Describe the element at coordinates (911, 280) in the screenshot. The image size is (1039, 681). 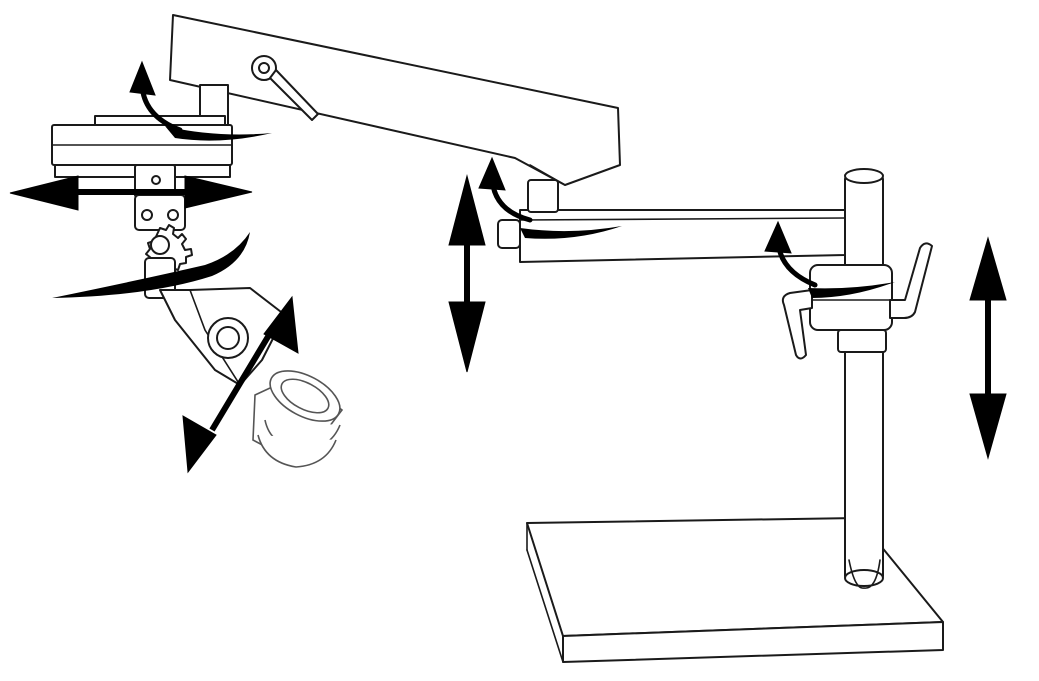
I see `clamp-lever-right` at that location.